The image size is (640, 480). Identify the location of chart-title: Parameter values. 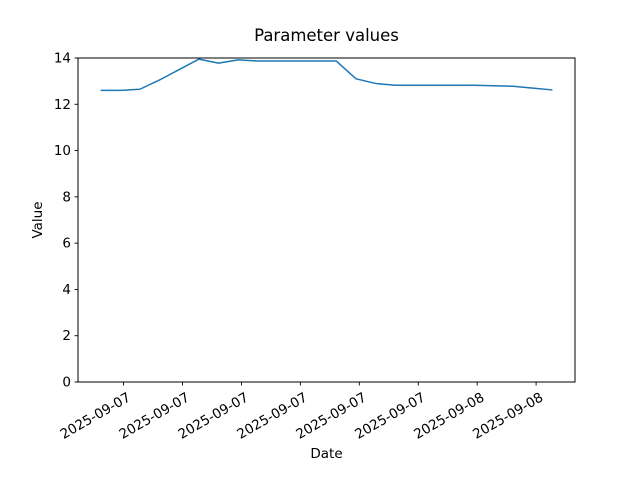
(326, 35).